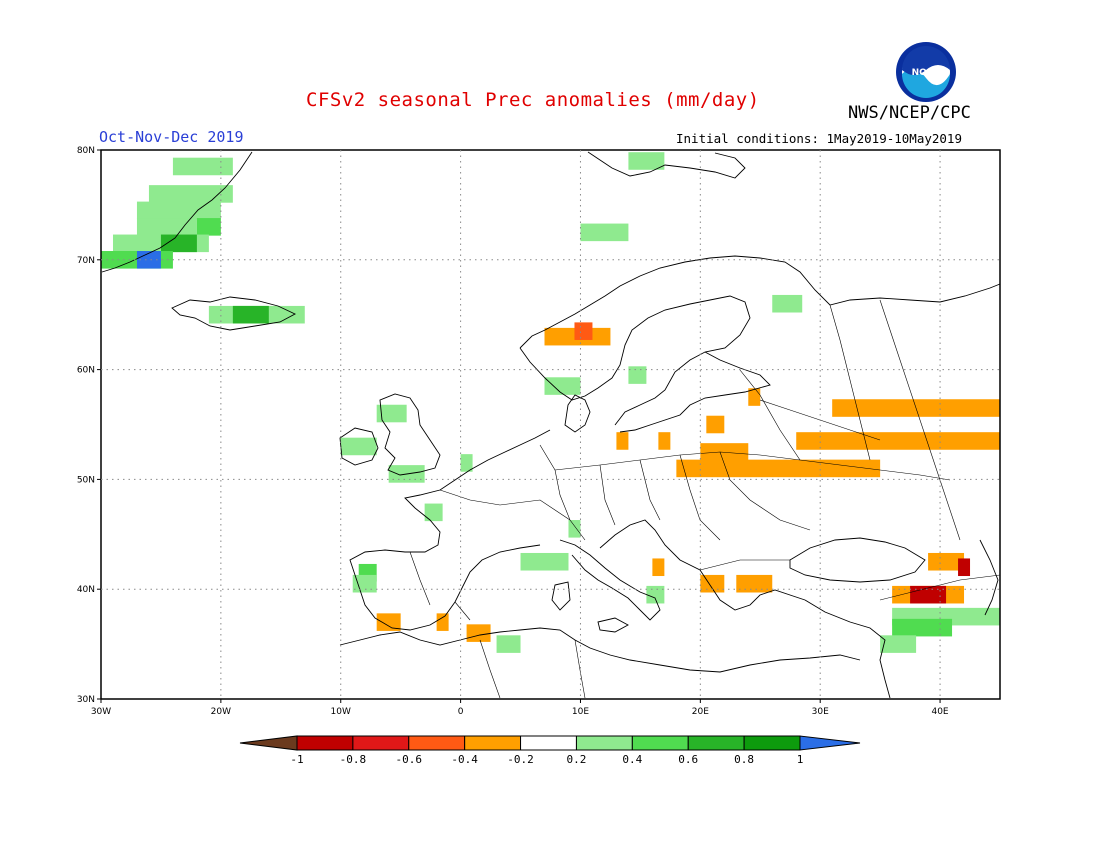 This screenshot has width=1100, height=850. Describe the element at coordinates (86, 371) in the screenshot. I see `lat-tick-label: 60N` at that location.